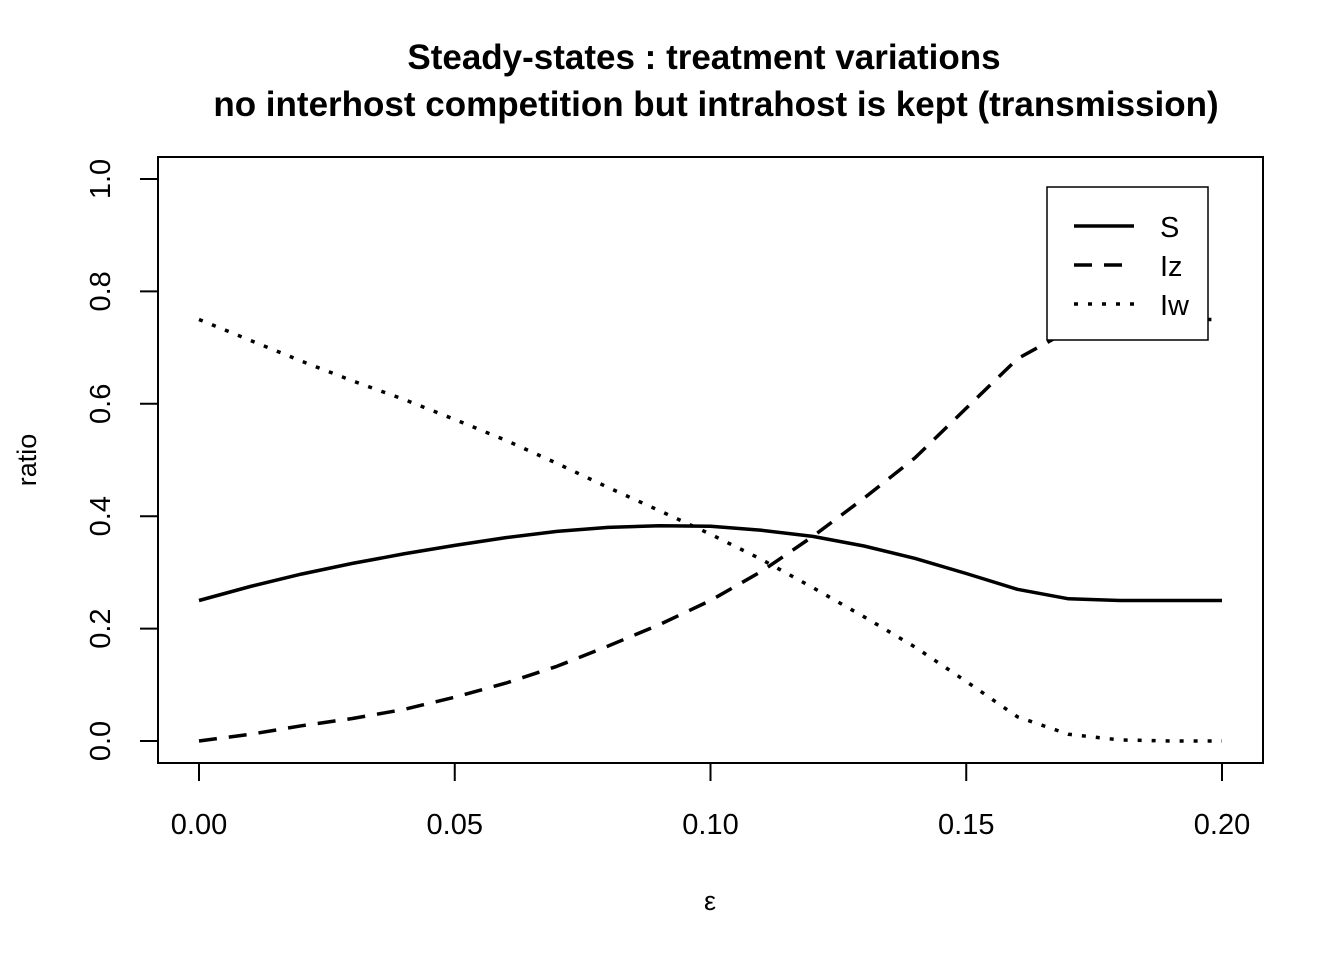  I want to click on chart-title: Steady-states : treatment variations, so click(703, 57).